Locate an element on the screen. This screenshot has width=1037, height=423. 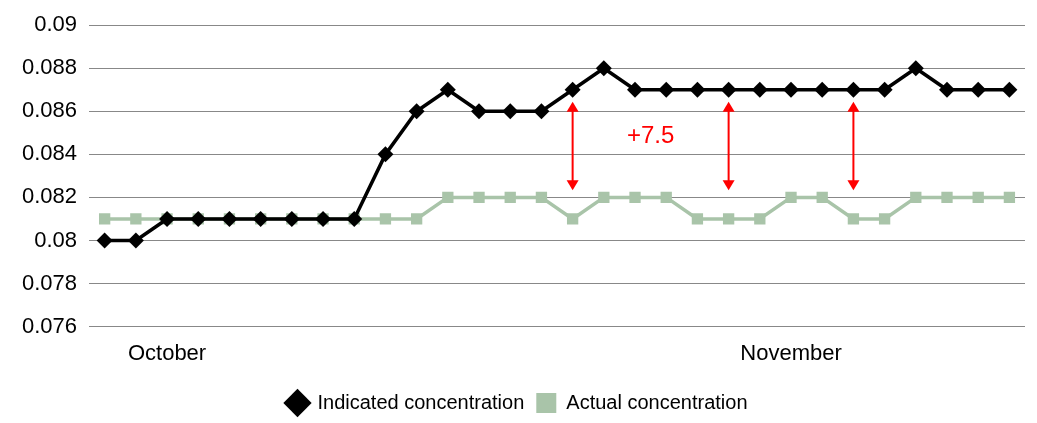
x-tick-label: October is located at coordinates (167, 352).